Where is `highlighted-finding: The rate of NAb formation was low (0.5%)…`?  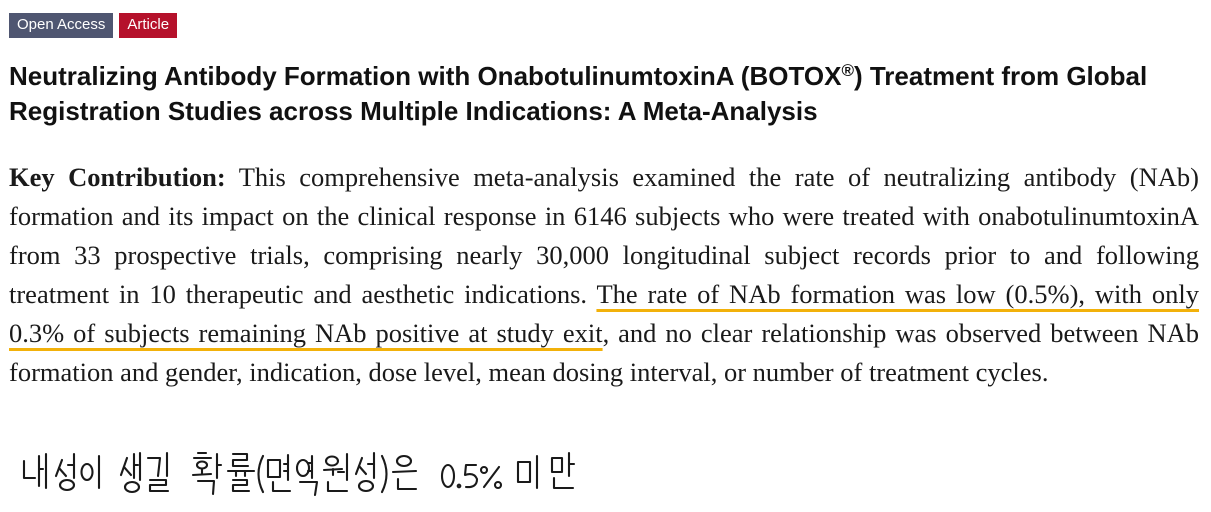
highlighted-finding: The rate of NAb formation was low (0.5%)… is located at coordinates (604, 313).